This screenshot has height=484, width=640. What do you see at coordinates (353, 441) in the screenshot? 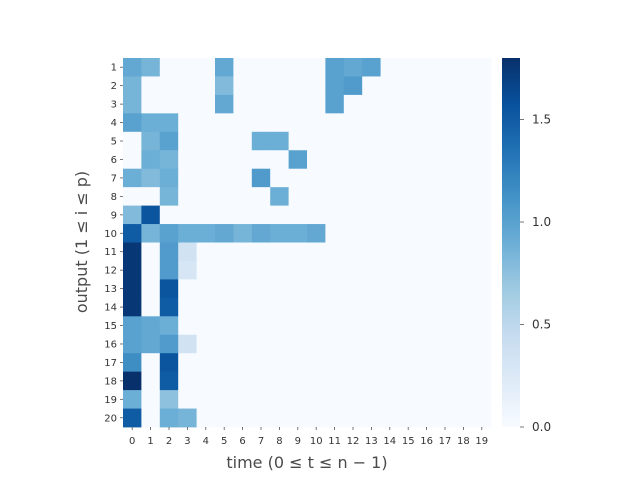
I see `x-tick-label: 12` at bounding box center [353, 441].